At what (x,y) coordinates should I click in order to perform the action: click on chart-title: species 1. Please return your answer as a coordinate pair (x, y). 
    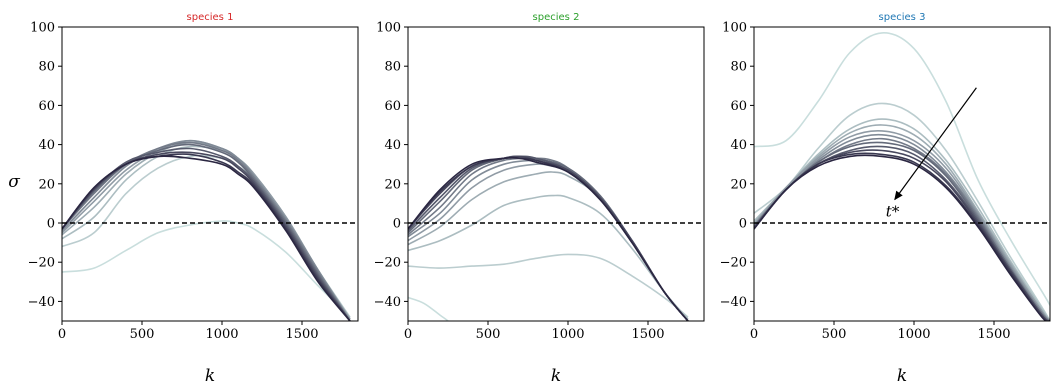
    Looking at the image, I should click on (210, 17).